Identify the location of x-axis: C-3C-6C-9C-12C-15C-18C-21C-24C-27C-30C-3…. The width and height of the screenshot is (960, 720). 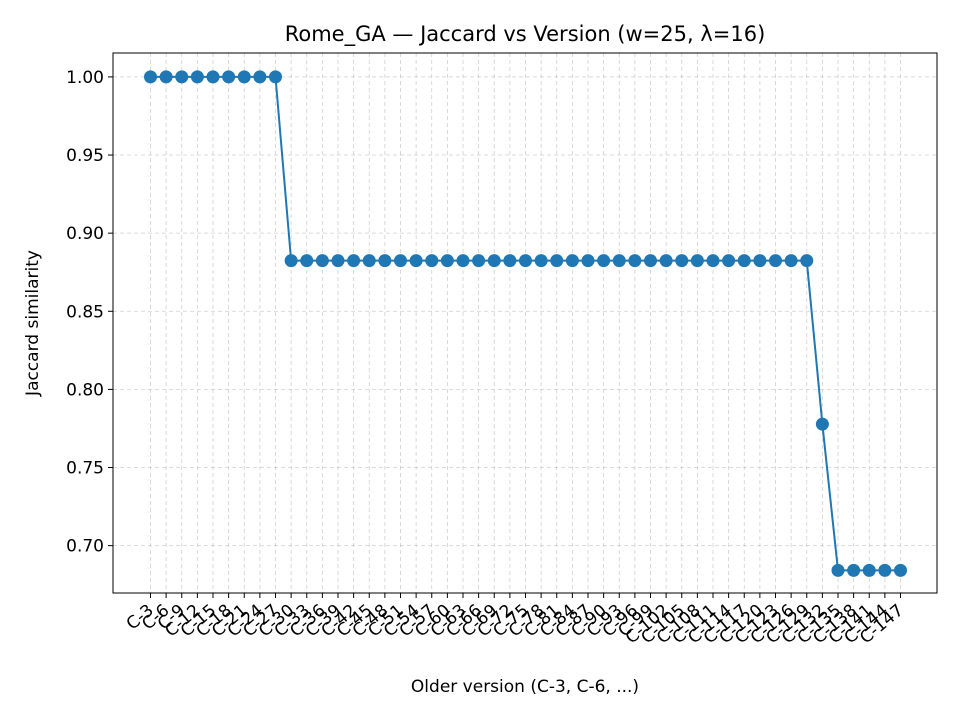
(515, 620).